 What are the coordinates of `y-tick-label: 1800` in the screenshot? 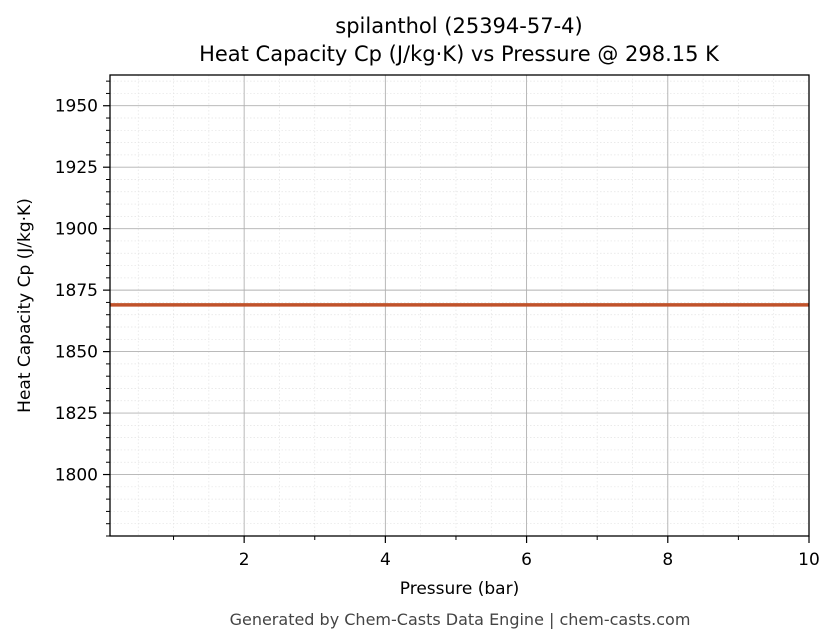 It's located at (76, 476).